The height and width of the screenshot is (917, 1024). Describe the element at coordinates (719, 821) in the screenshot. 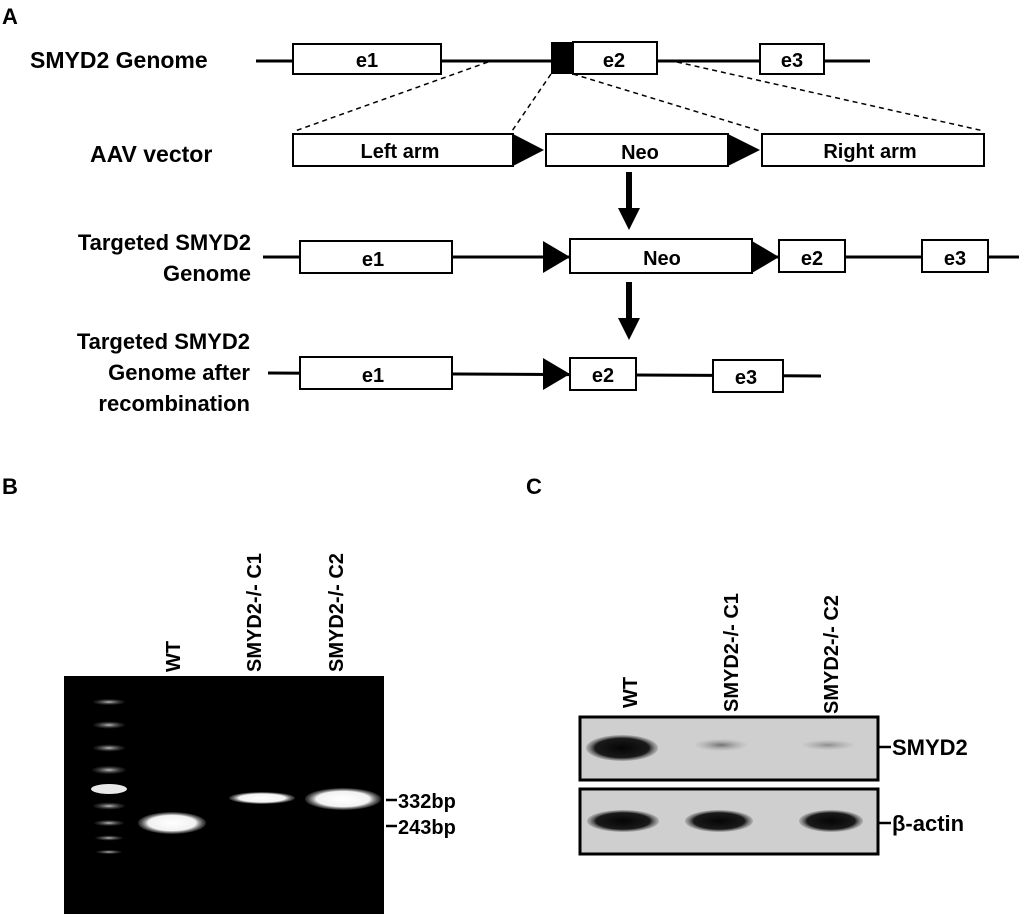

I see `blot-band-c1-actin` at that location.